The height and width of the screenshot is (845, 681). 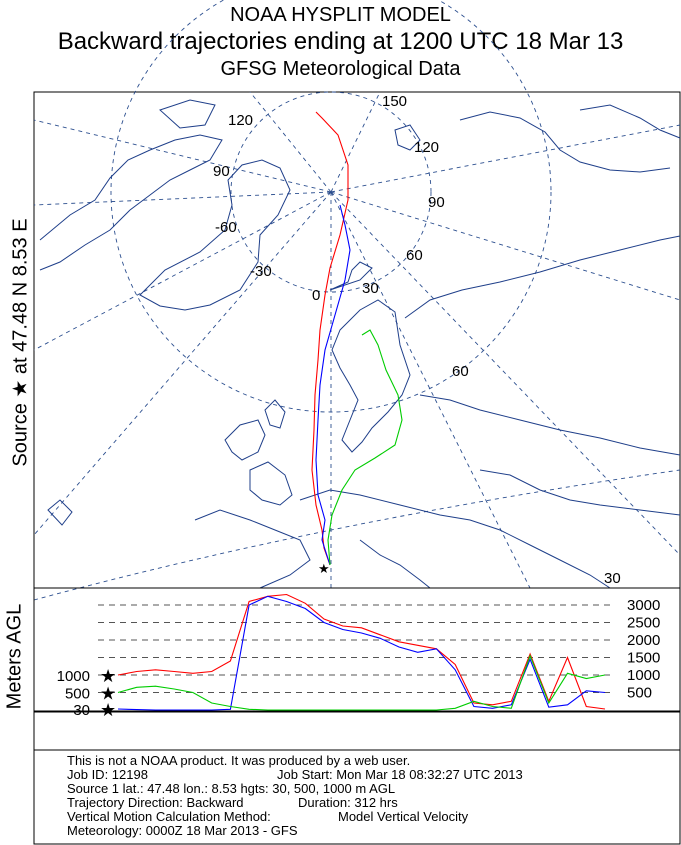 What do you see at coordinates (155, 802) in the screenshot?
I see `trajectory-direction: Trajectory Direction: Backward` at bounding box center [155, 802].